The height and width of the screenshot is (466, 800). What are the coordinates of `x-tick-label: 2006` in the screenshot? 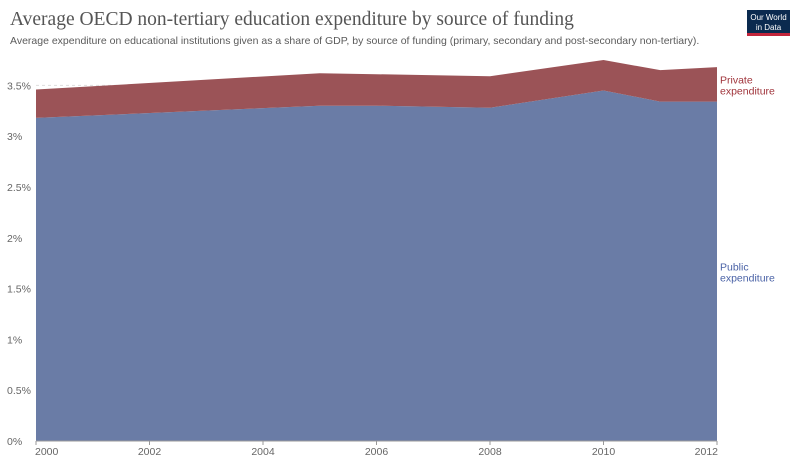 It's located at (377, 452).